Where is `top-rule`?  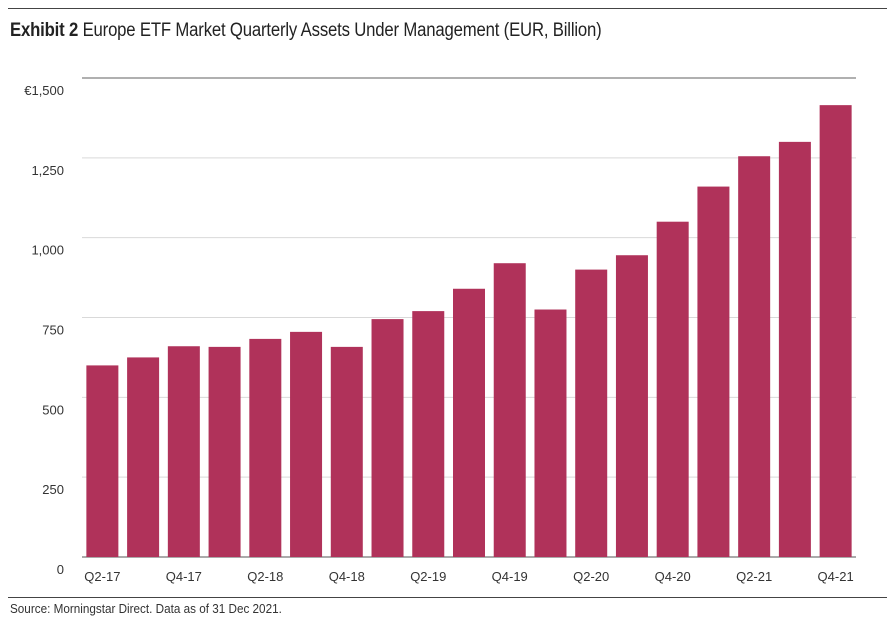 top-rule is located at coordinates (447, 8).